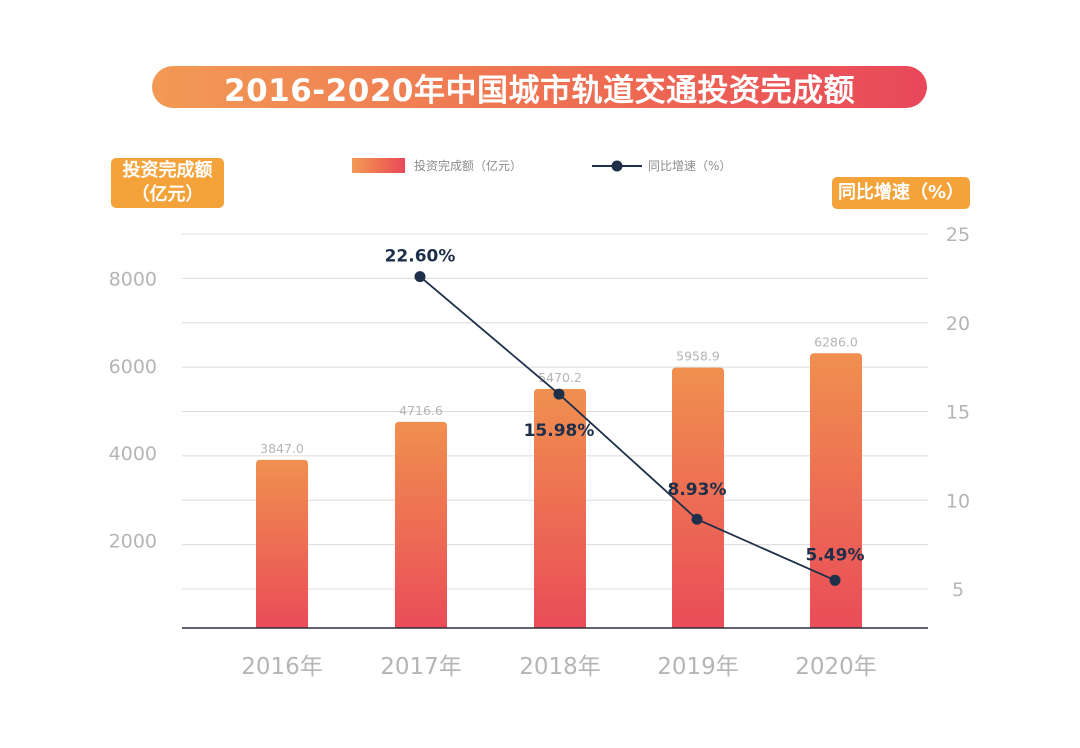 The image size is (1080, 748). Describe the element at coordinates (958, 324) in the screenshot. I see `right-axis-tick-label: 20` at that location.